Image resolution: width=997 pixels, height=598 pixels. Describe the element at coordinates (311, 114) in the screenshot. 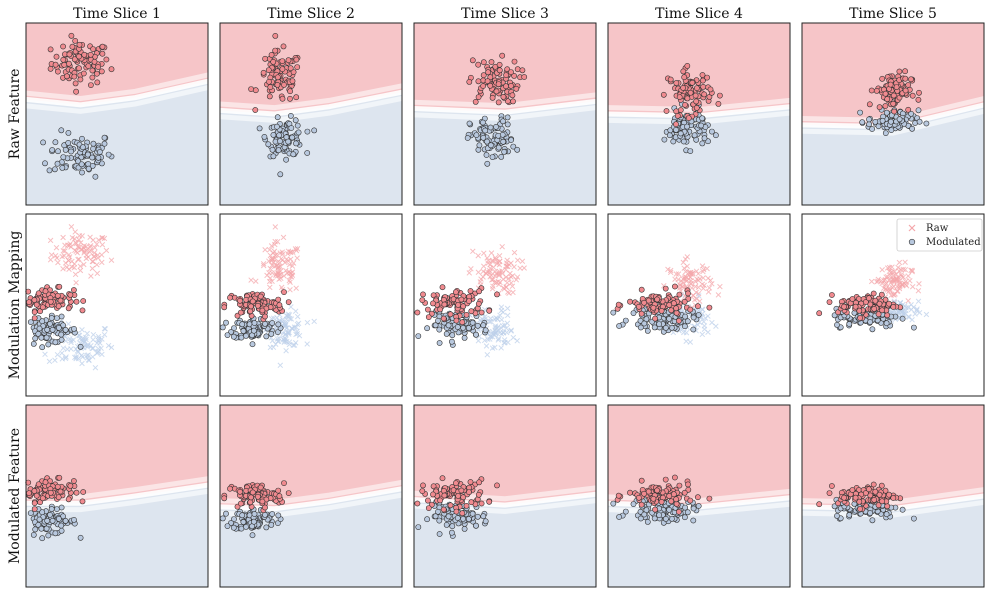

I see `decision-region` at that location.